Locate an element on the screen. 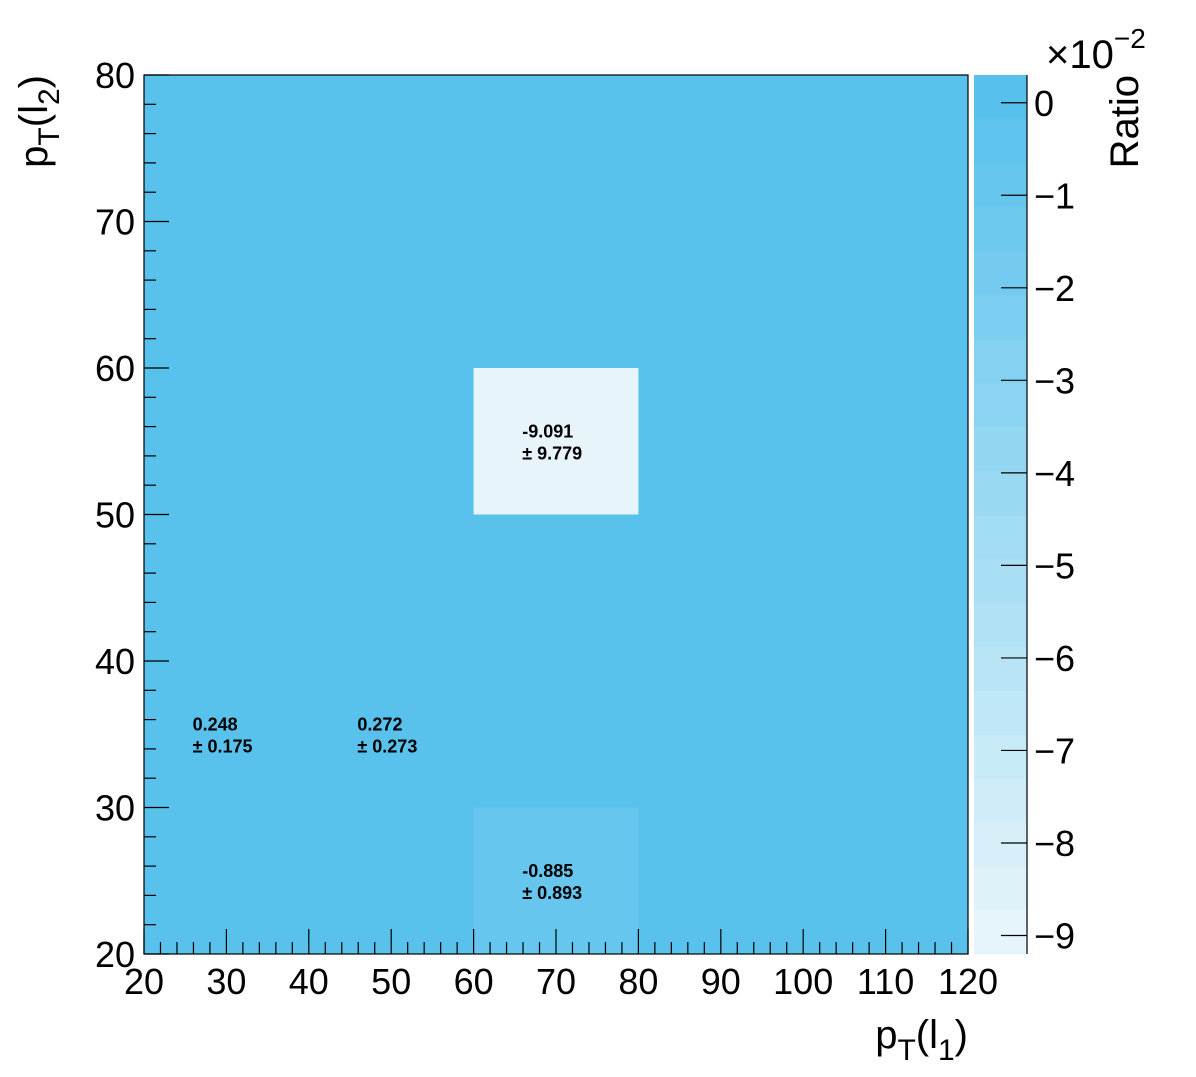 This screenshot has height=1077, width=1196. y-tick-label: 20 is located at coordinates (115, 954).